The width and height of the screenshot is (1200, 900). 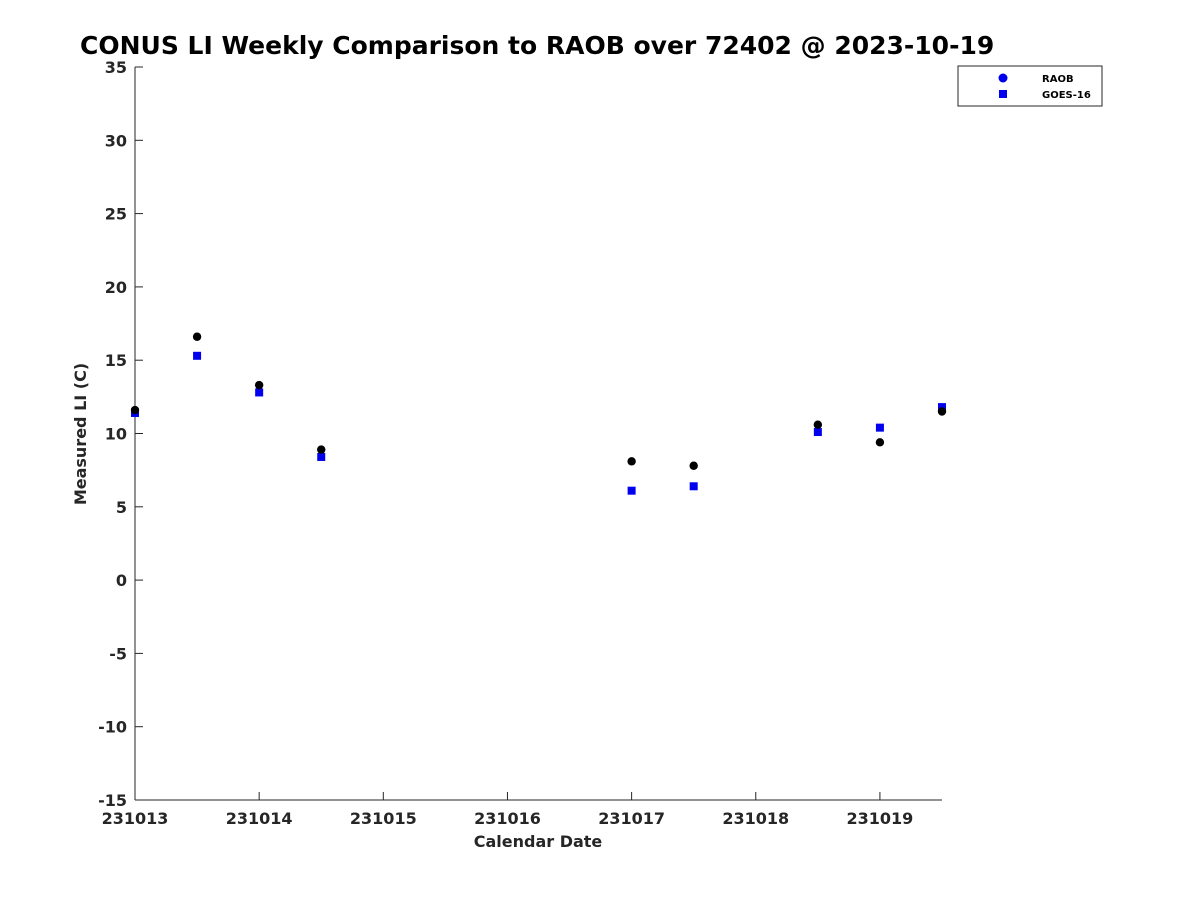 What do you see at coordinates (538, 413) in the screenshot?
I see `plot-points` at bounding box center [538, 413].